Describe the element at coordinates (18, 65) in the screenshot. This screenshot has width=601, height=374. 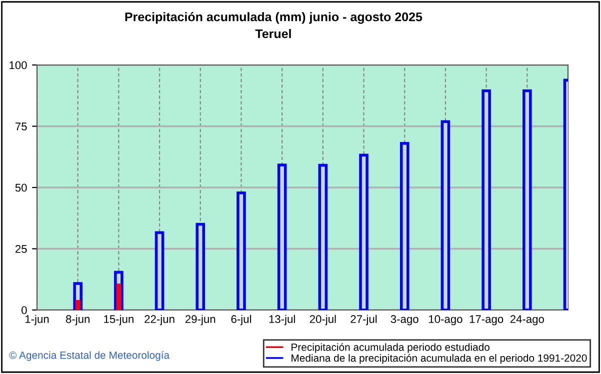
I see `y-tick-label: 100` at that location.